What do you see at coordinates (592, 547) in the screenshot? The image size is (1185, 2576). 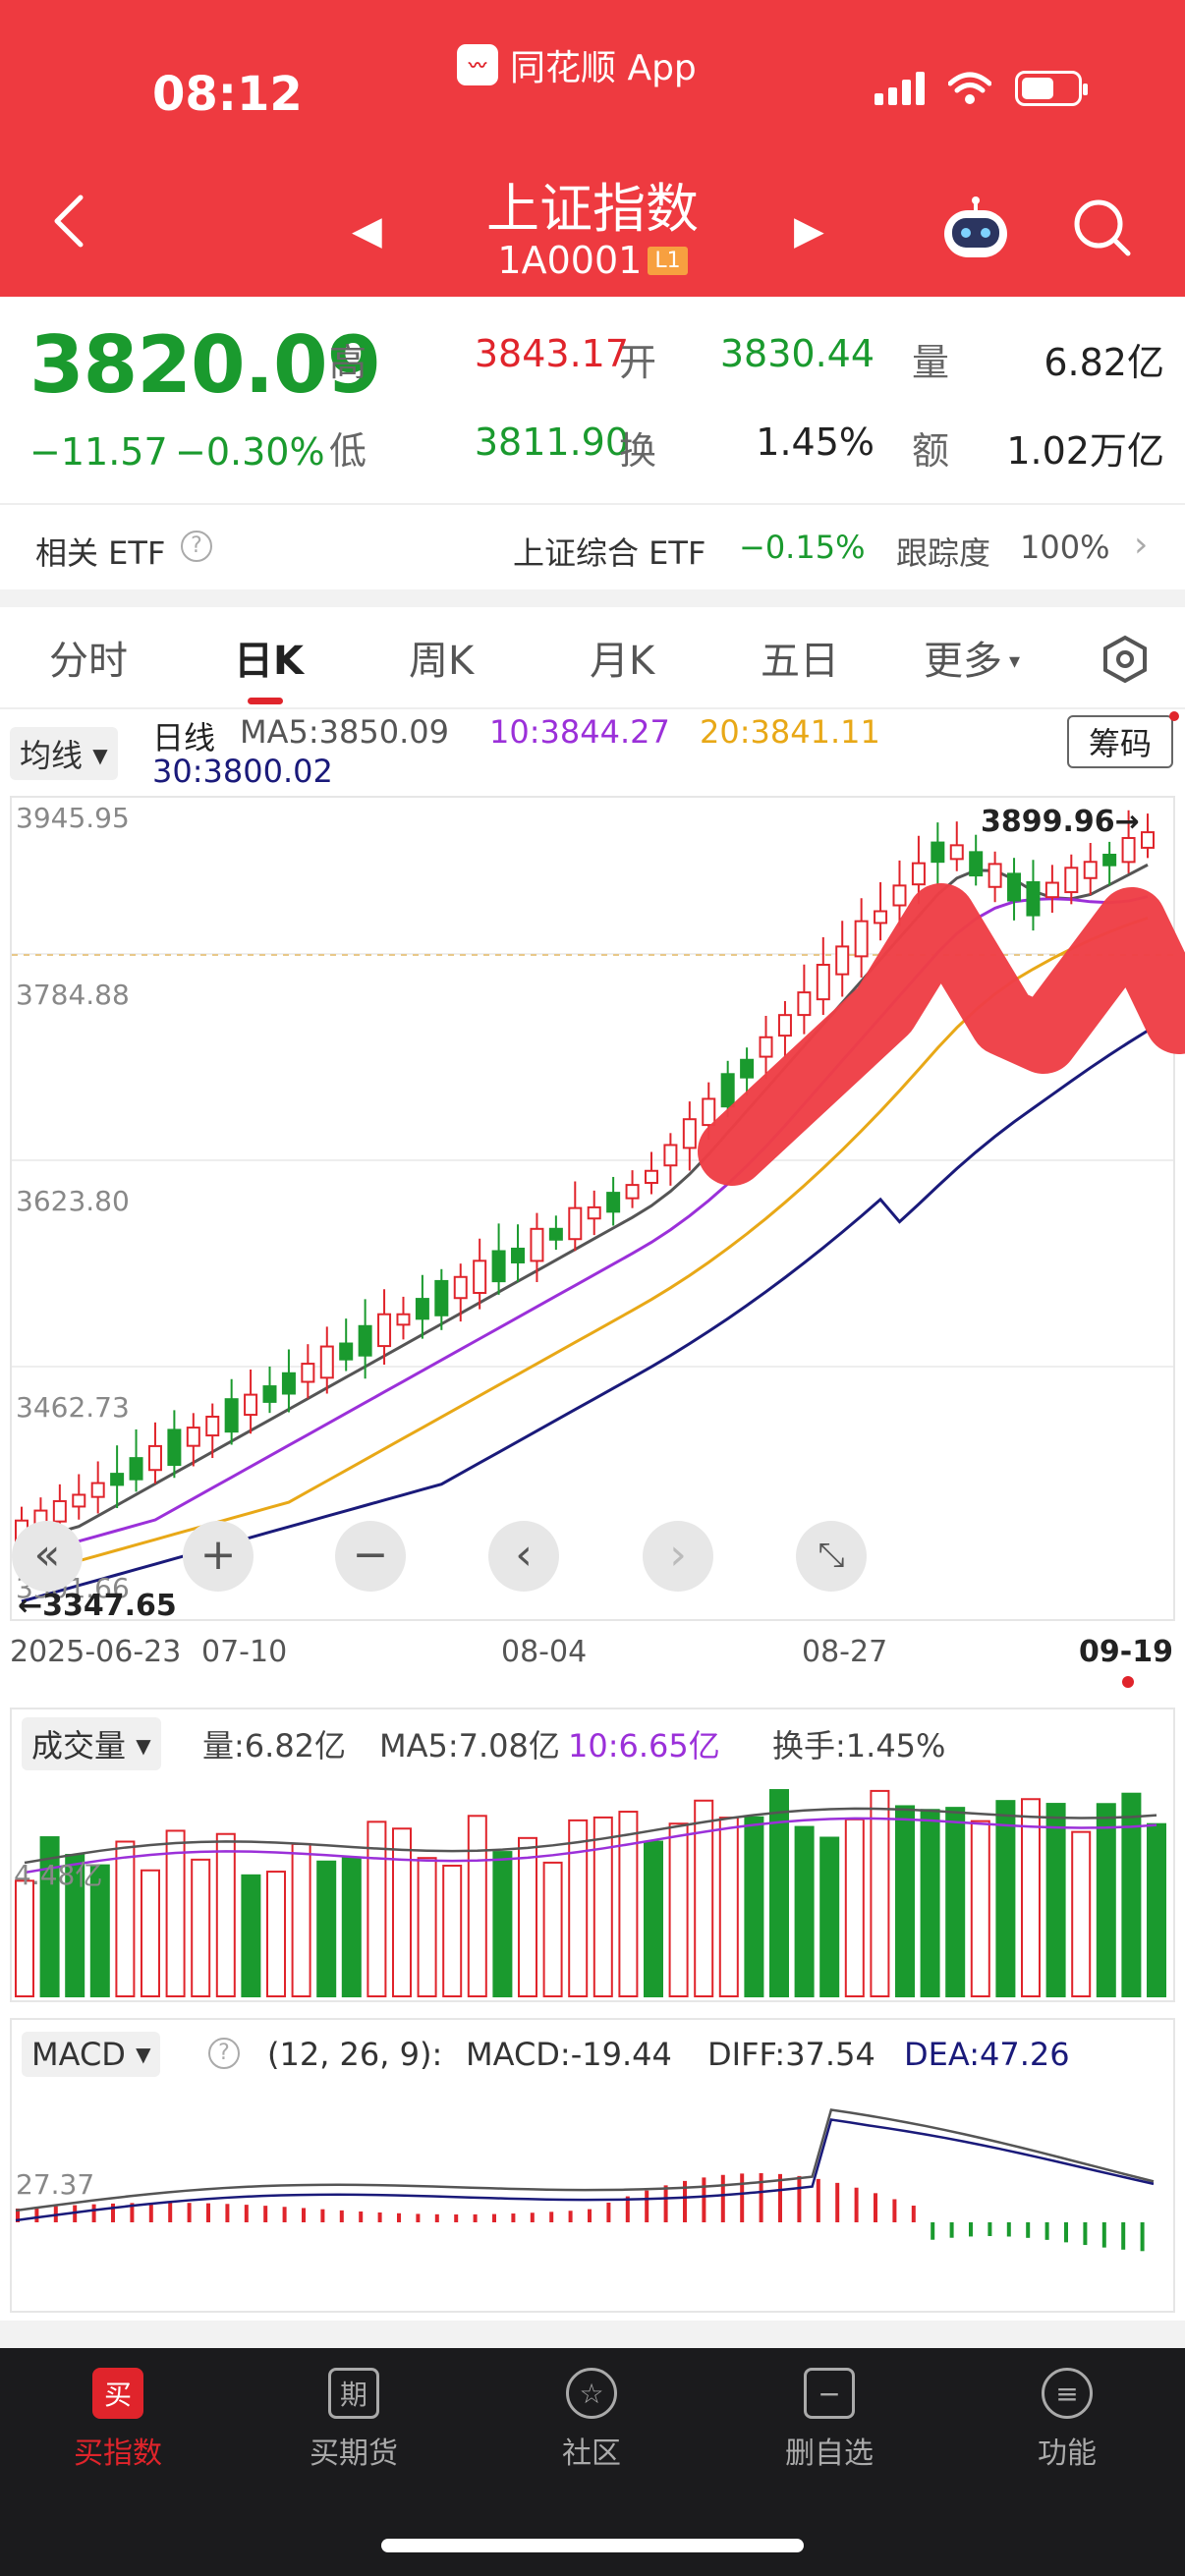 I see `related-etf-row: 相关 ETF ? 上证综合 ETF −0.15% 跟踪度 100% ›` at bounding box center [592, 547].